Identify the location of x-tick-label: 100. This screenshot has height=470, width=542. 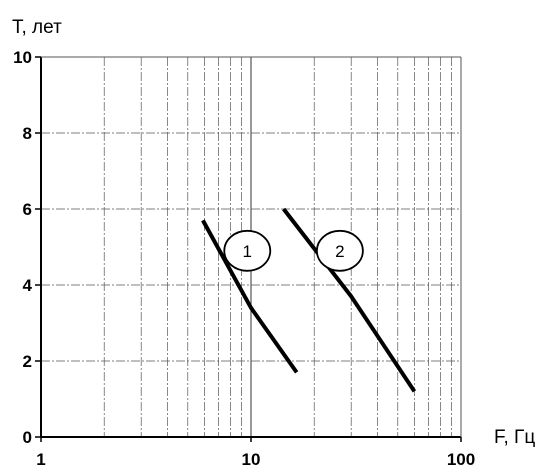
(461, 459).